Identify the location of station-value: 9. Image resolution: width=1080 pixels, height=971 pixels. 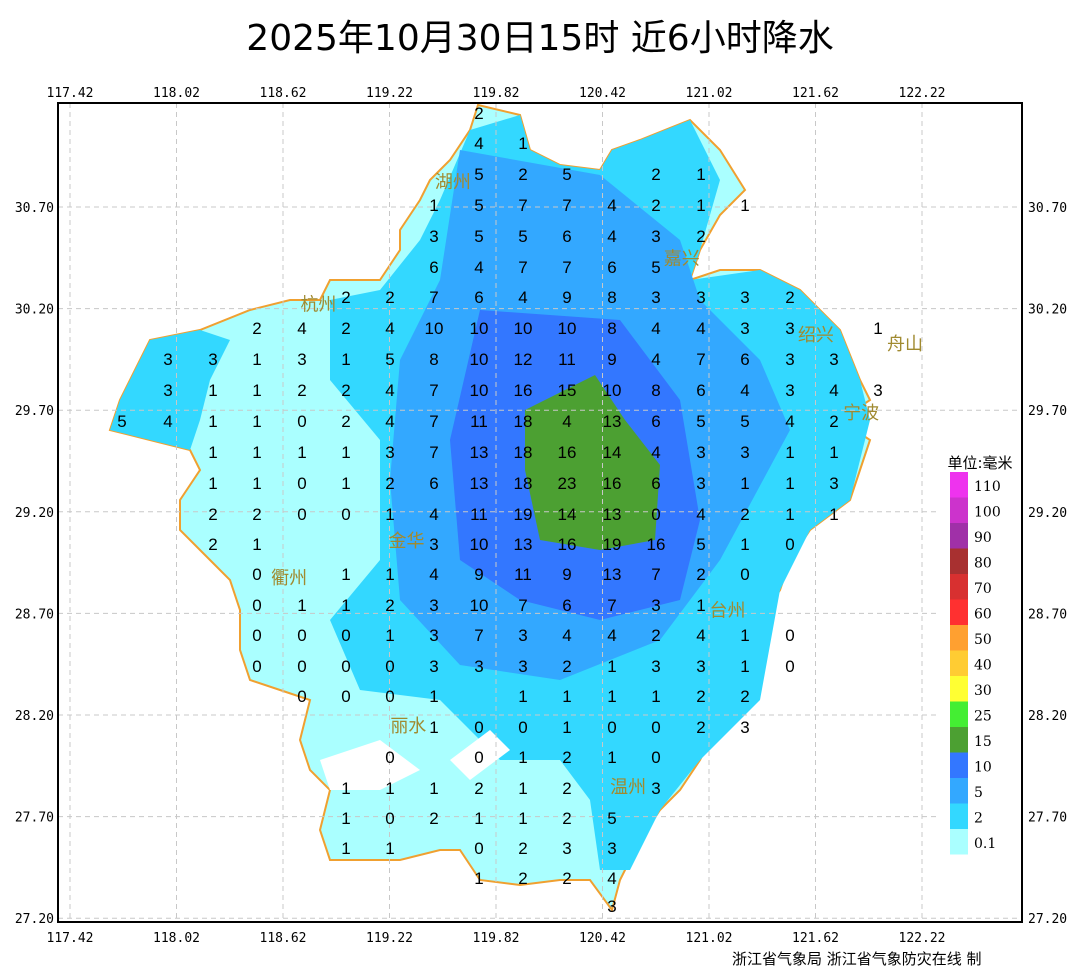
(566, 297).